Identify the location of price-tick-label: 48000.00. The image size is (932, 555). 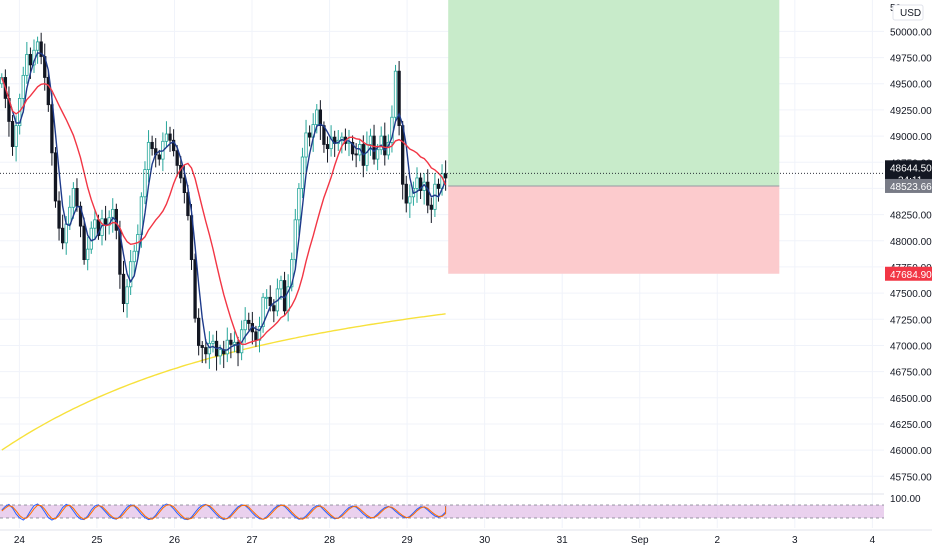
(911, 242).